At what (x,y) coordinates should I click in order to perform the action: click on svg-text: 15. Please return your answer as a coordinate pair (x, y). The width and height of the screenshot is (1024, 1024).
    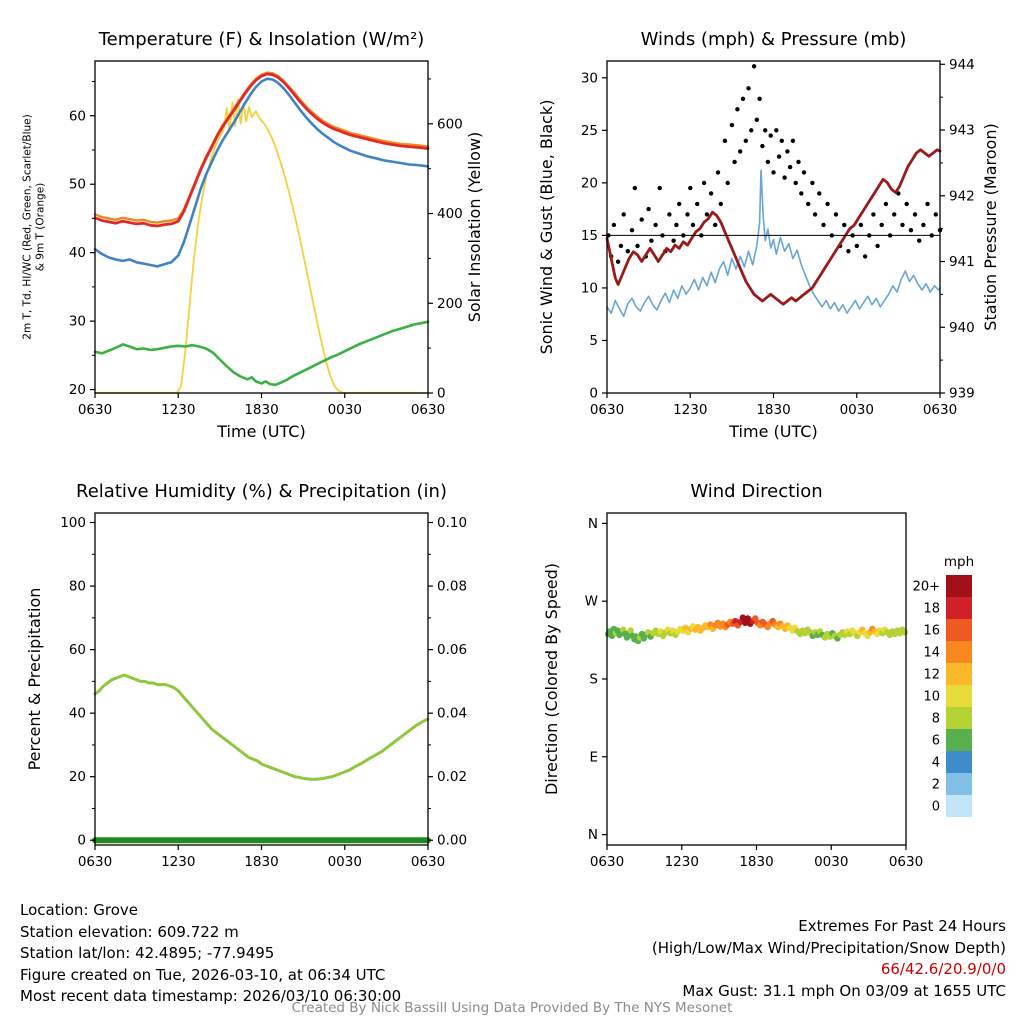
    Looking at the image, I should click on (589, 236).